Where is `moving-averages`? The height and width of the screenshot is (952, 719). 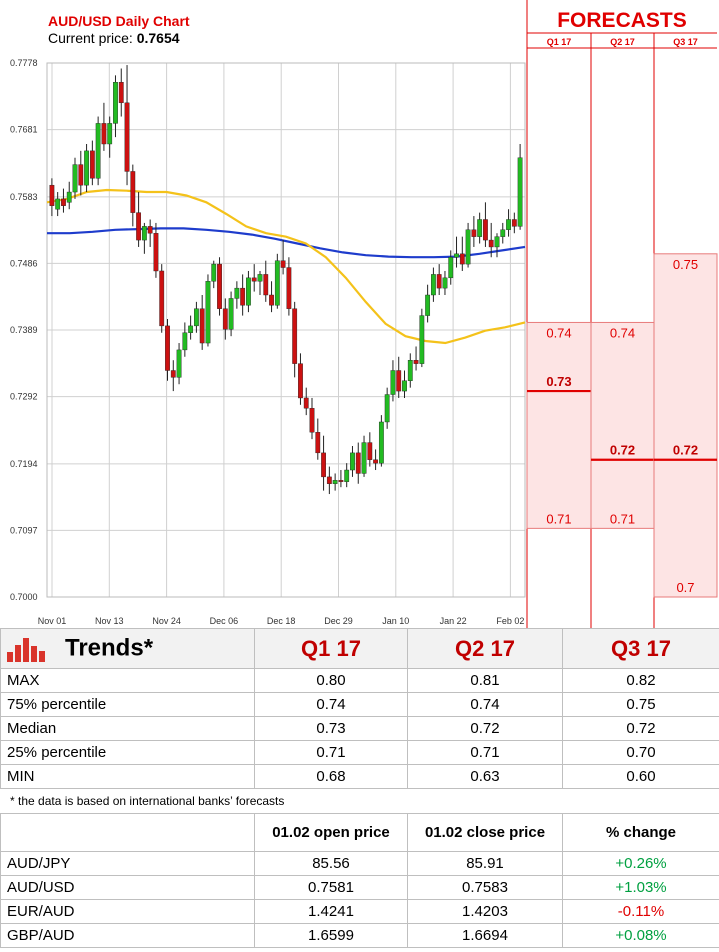 moving-averages is located at coordinates (286, 266).